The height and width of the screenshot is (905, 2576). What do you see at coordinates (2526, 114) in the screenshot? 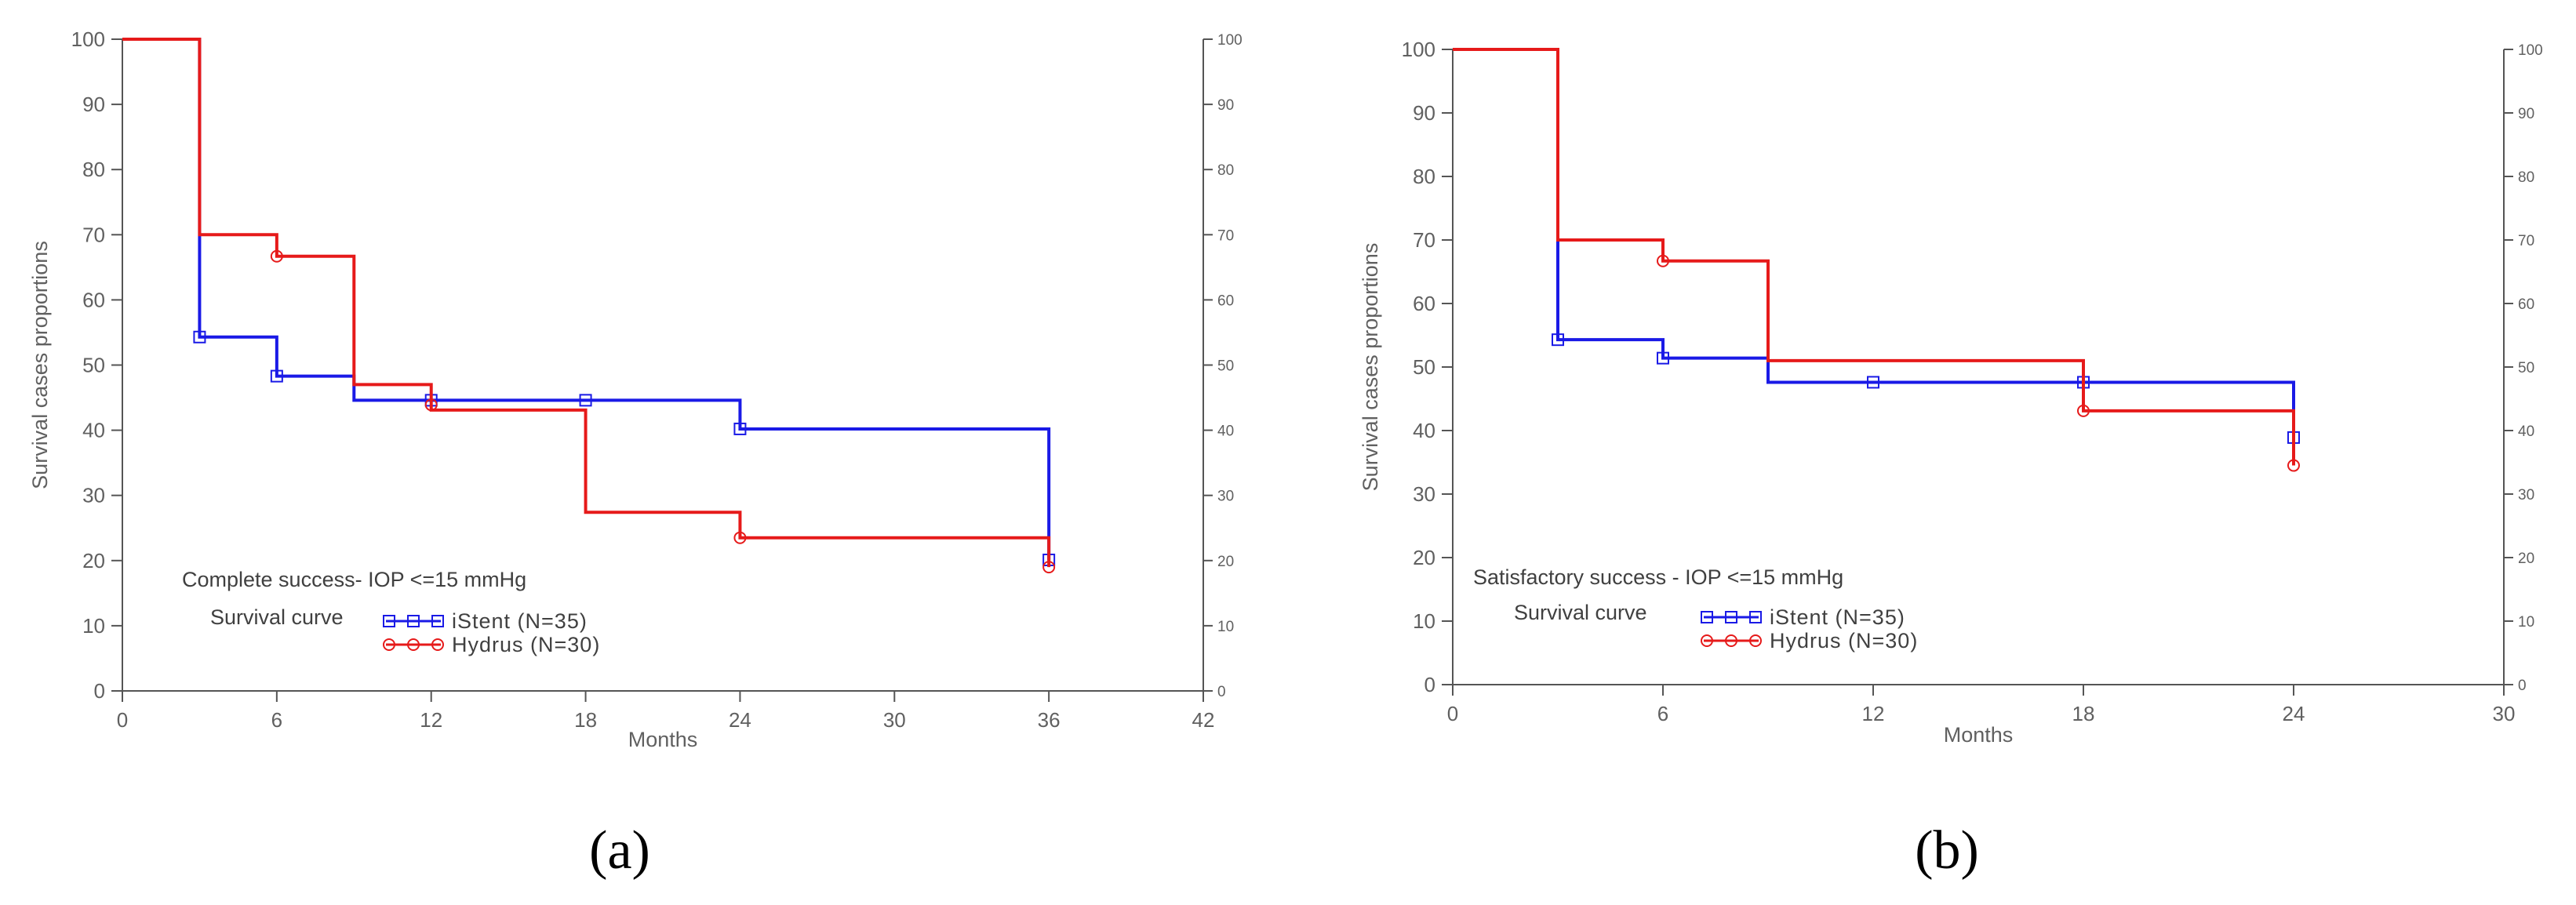
I see `y-tick-label-right: 90` at bounding box center [2526, 114].